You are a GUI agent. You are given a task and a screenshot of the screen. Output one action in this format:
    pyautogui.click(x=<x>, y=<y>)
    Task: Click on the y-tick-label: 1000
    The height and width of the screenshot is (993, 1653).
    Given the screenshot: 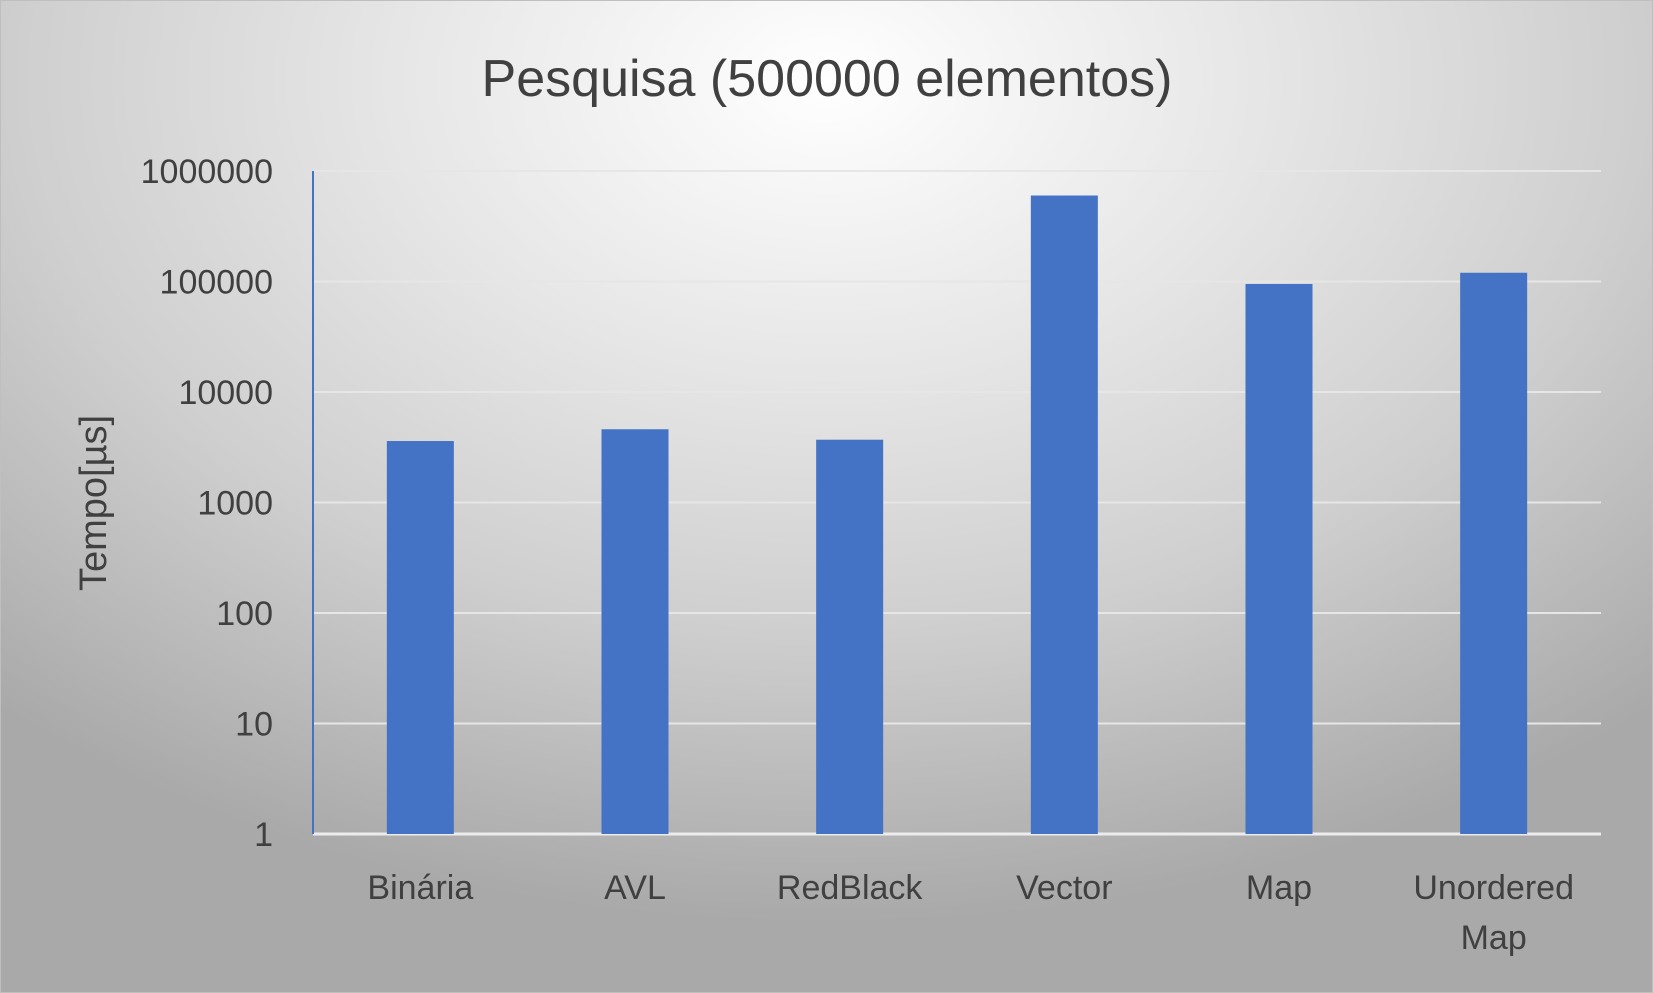 What is the action you would take?
    pyautogui.click(x=235, y=504)
    